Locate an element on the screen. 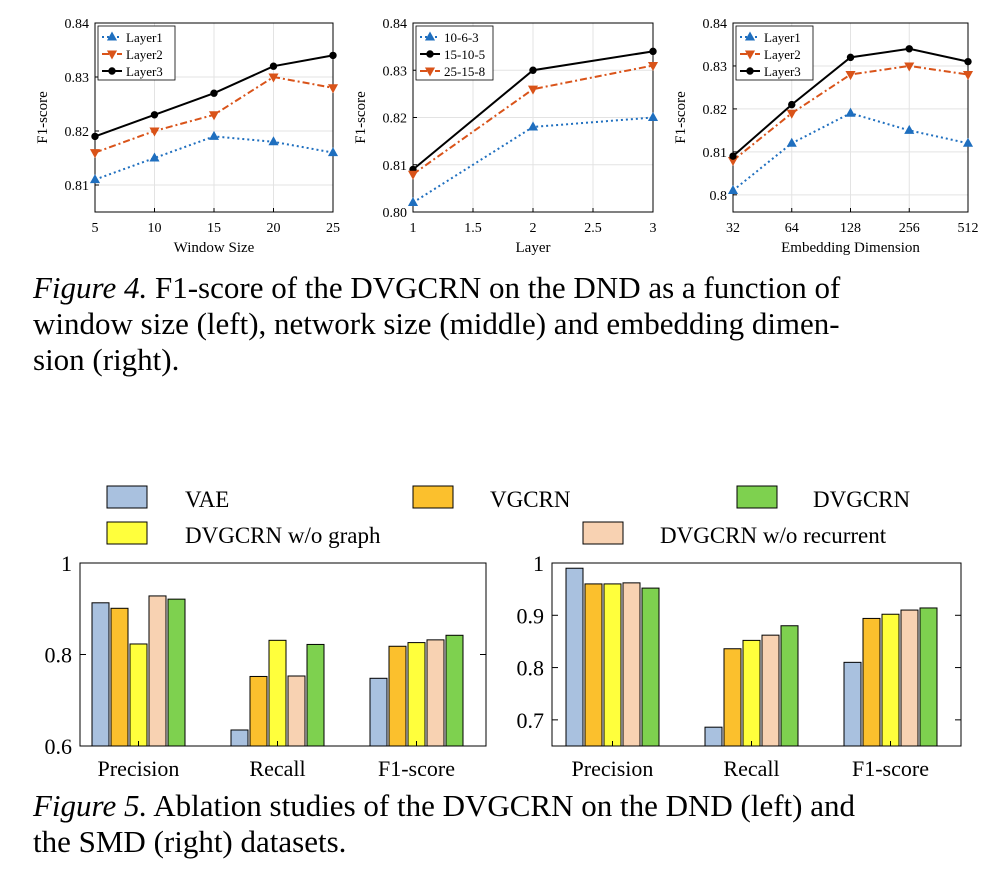  legend: 10-6-3 15-10-5 25-15-8 is located at coordinates (454, 53).